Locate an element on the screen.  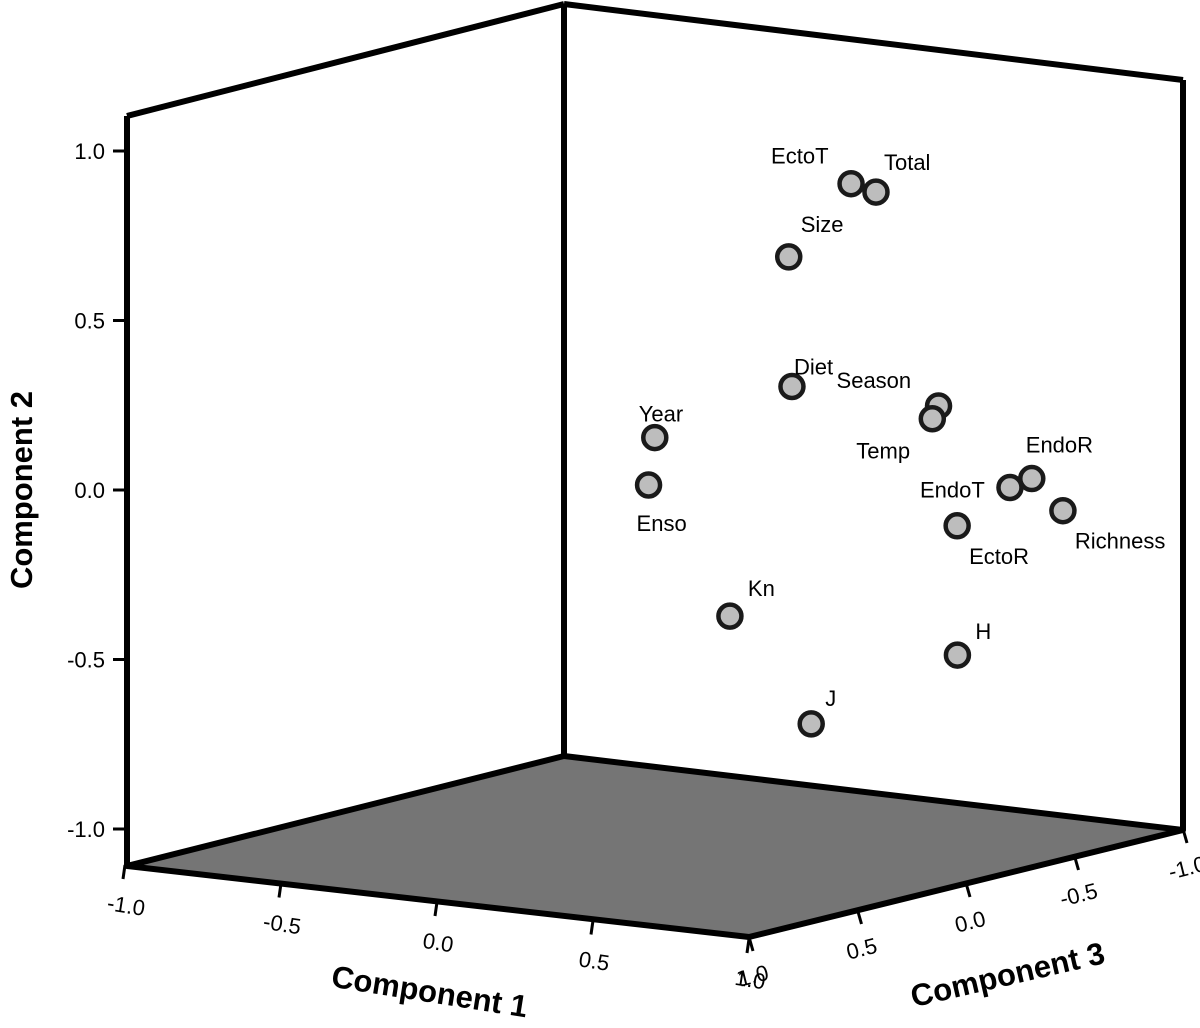
point-label-year: Year is located at coordinates (661, 414).